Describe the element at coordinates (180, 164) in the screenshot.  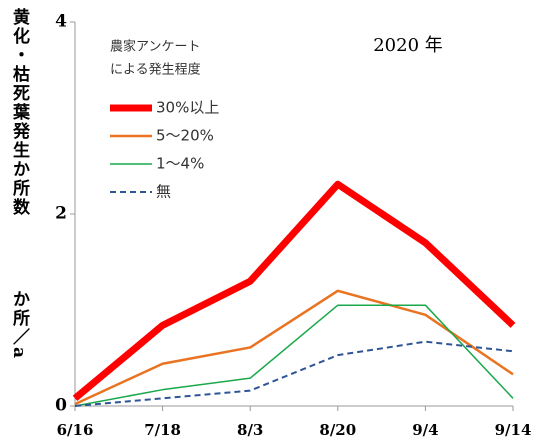
I see `legend-label: 1〜4%` at that location.